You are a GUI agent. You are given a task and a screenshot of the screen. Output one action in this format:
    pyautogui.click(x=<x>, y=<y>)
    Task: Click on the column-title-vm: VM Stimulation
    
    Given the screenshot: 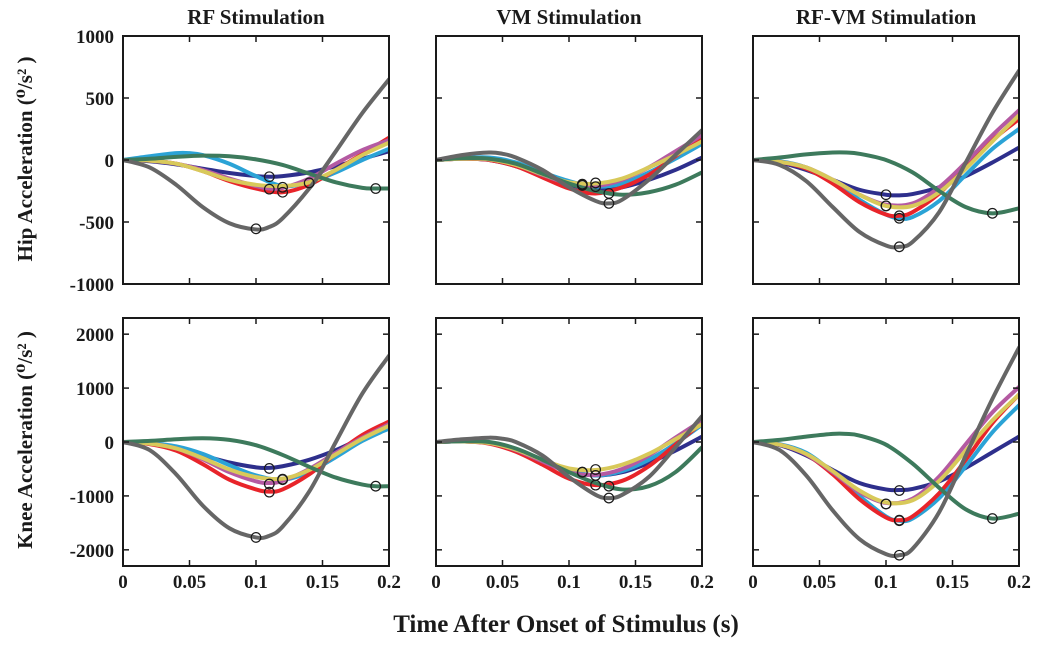 What is the action you would take?
    pyautogui.click(x=569, y=17)
    